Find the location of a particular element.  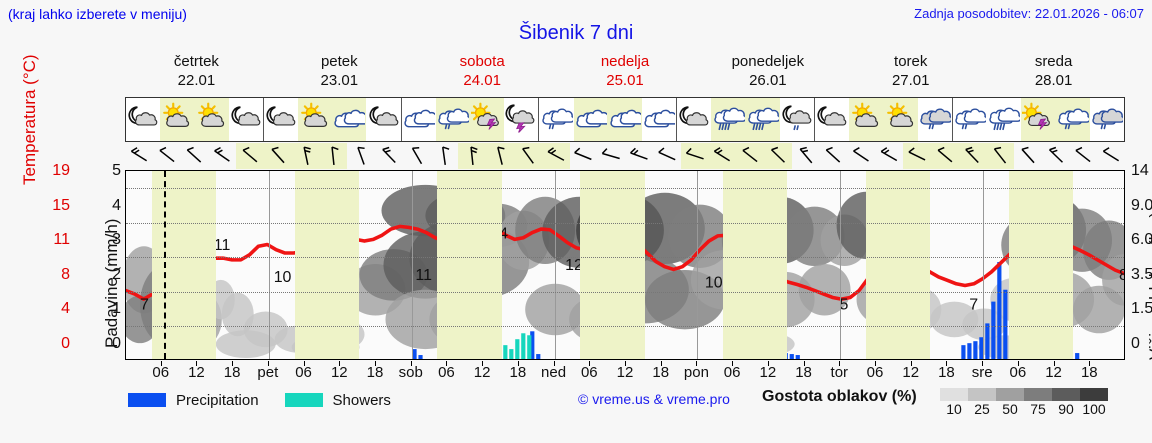

location-note: (kraj lahko izberete v meniju) is located at coordinates (97, 14).